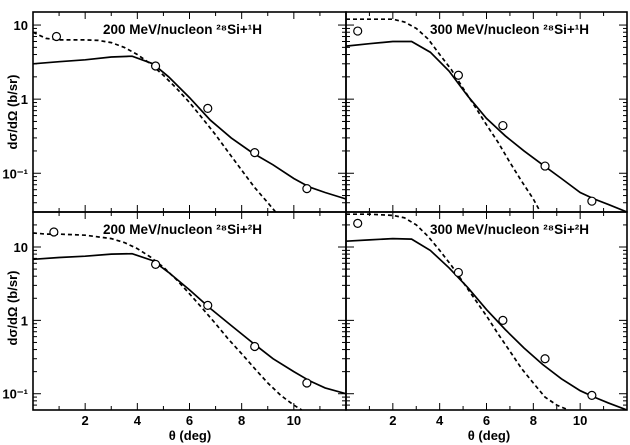  What do you see at coordinates (182, 229) in the screenshot?
I see `panel-title: 200 MeV/nucleon ²⁸Si+²H` at bounding box center [182, 229].